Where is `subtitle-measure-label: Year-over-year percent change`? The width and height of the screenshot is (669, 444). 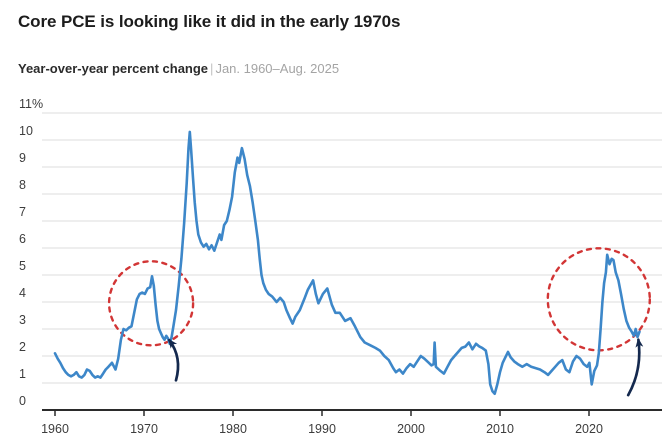
subtitle-measure-label: Year-over-year percent change is located at coordinates (113, 68).